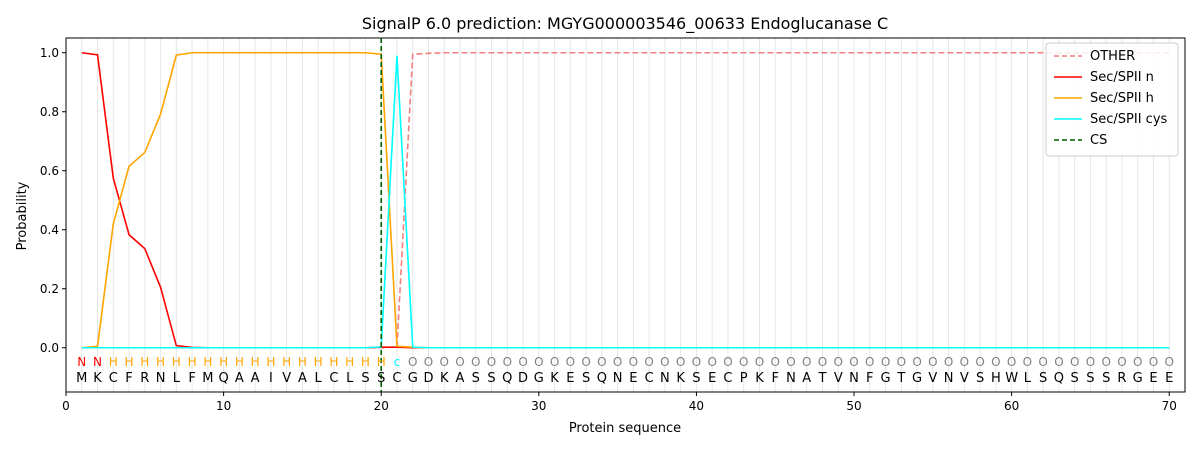 The image size is (1200, 454). Describe the element at coordinates (1121, 378) in the screenshot. I see `residue-label: R` at that location.